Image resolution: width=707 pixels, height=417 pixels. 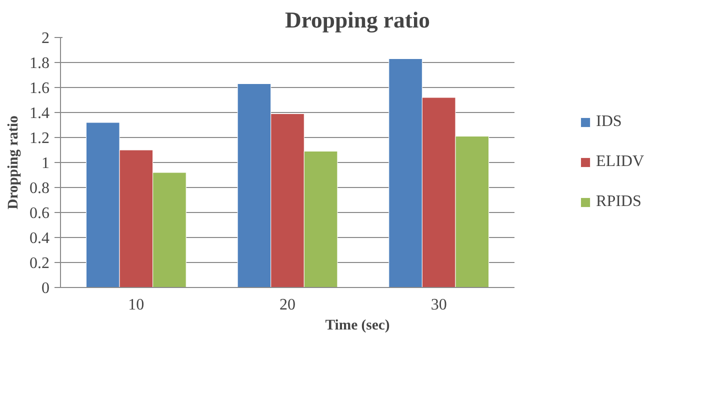 What do you see at coordinates (14, 163) in the screenshot?
I see `y-axis-title: Dropping ratio` at bounding box center [14, 163].